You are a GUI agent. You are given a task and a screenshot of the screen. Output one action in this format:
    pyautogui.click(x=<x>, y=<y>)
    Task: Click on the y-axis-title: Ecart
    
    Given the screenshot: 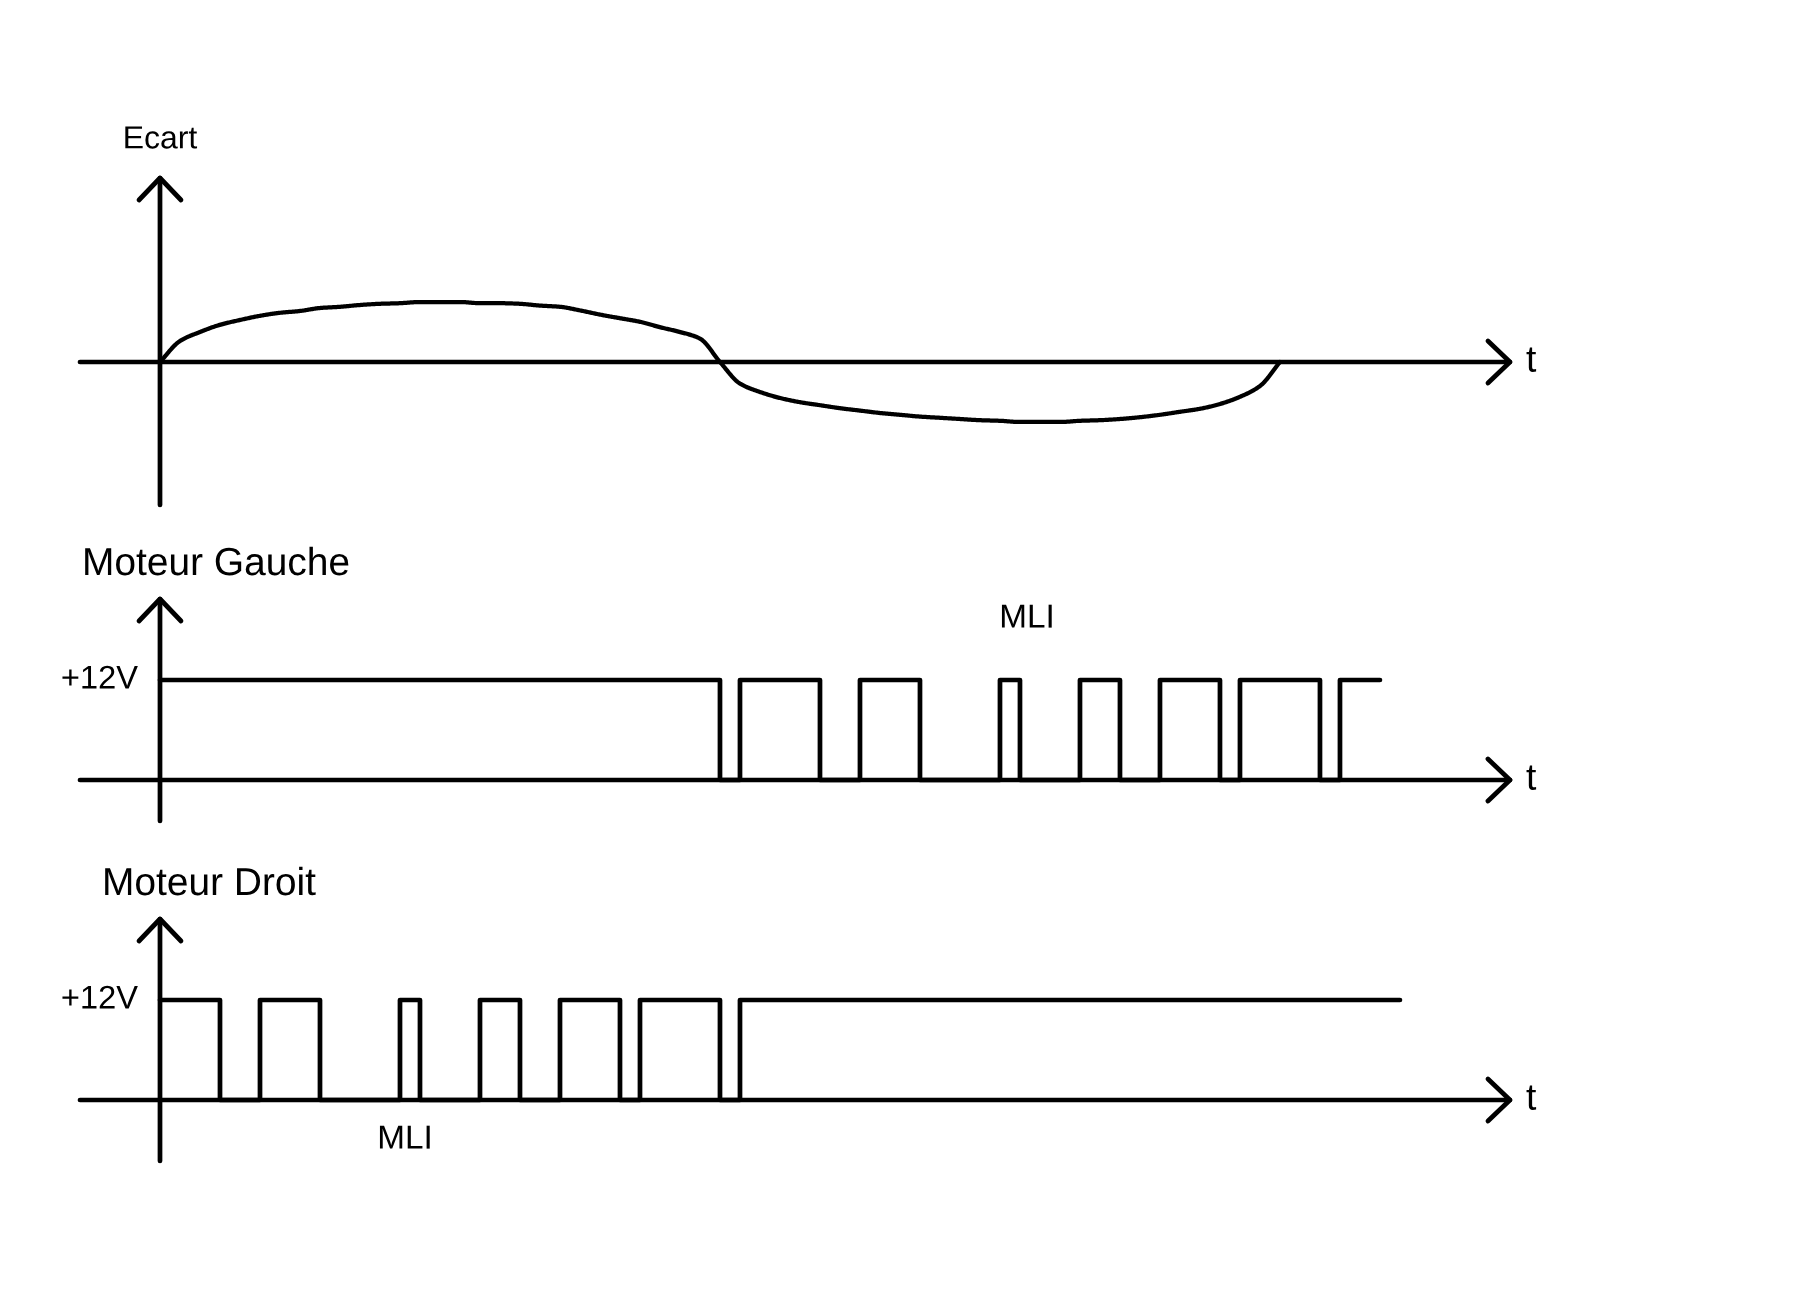 What is the action you would take?
    pyautogui.click(x=161, y=137)
    